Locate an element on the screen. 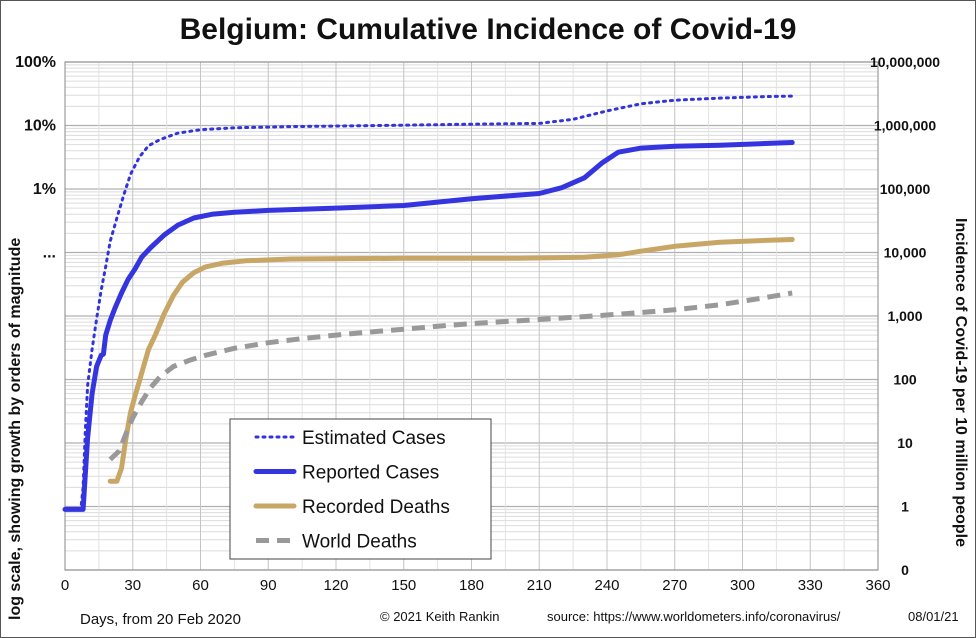  right-tick-label: 10 is located at coordinates (905, 443).